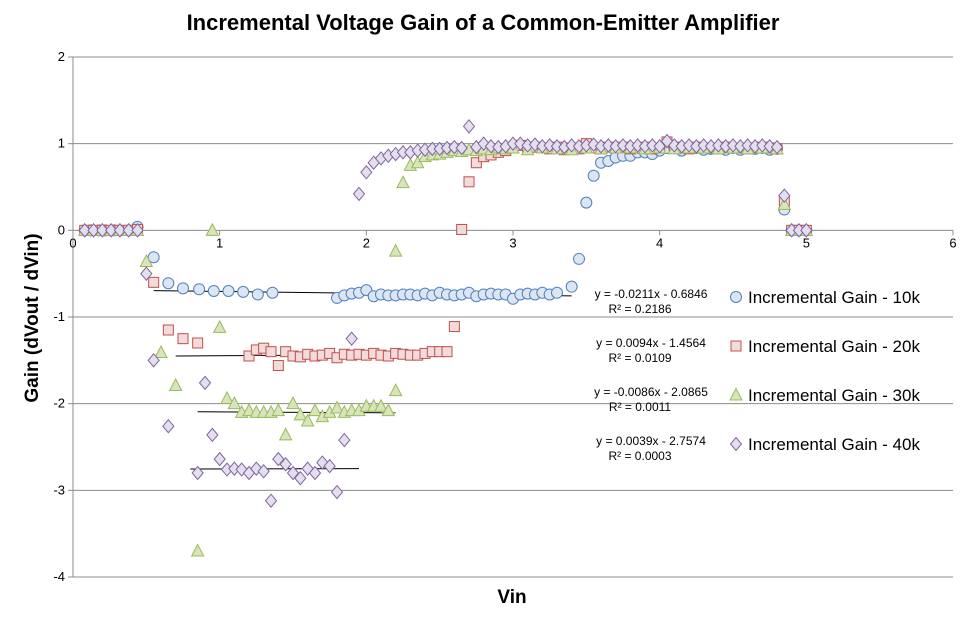 This screenshot has height=624, width=967. I want to click on trendline-r-squared: R² = 0.0109, so click(639, 358).